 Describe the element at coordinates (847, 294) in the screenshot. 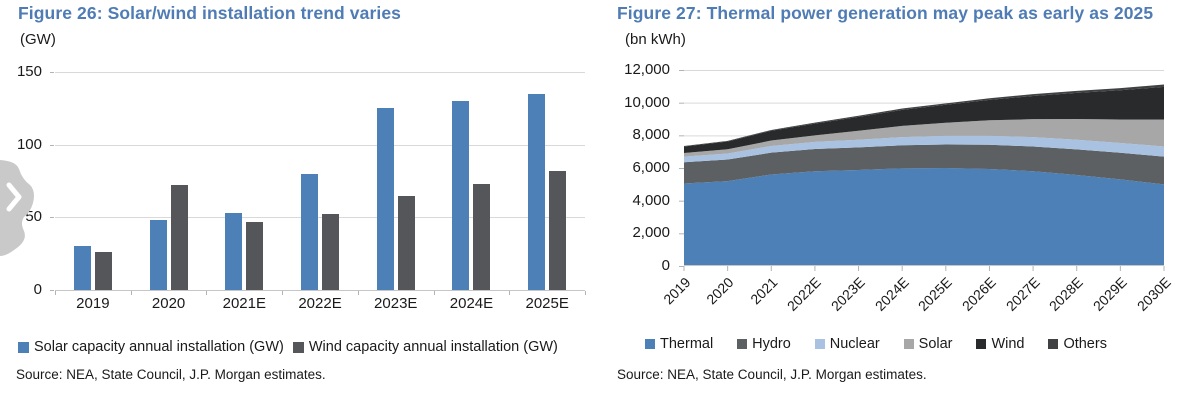

I see `f27-x-label-2023E: 2023E` at that location.